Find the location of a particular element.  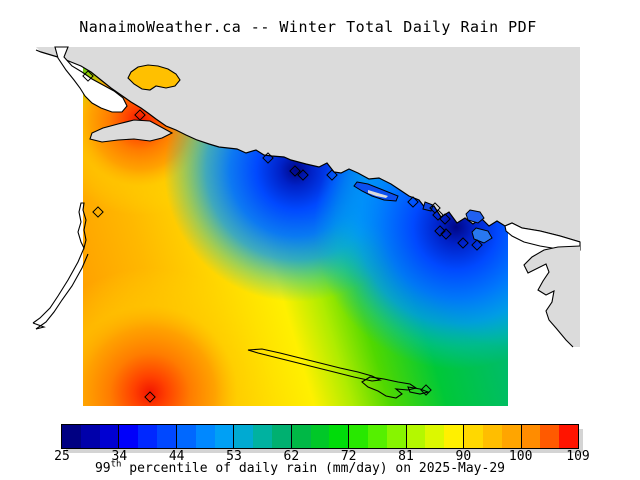

caption-value: 99 is located at coordinates (102, 468).